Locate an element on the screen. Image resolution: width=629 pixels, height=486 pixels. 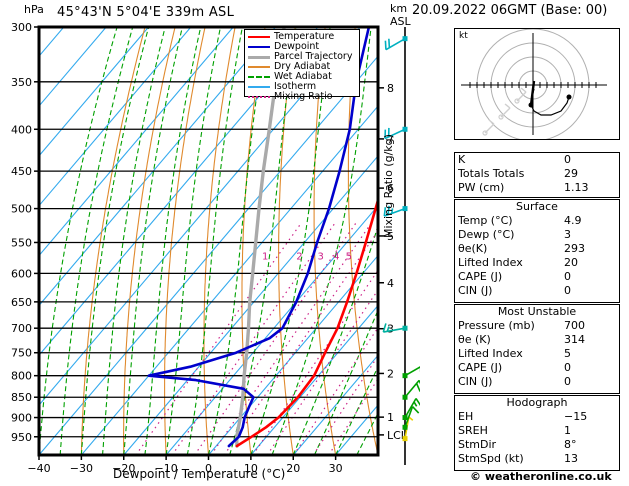
svg-text: 300 is located at coordinates (21, 27).